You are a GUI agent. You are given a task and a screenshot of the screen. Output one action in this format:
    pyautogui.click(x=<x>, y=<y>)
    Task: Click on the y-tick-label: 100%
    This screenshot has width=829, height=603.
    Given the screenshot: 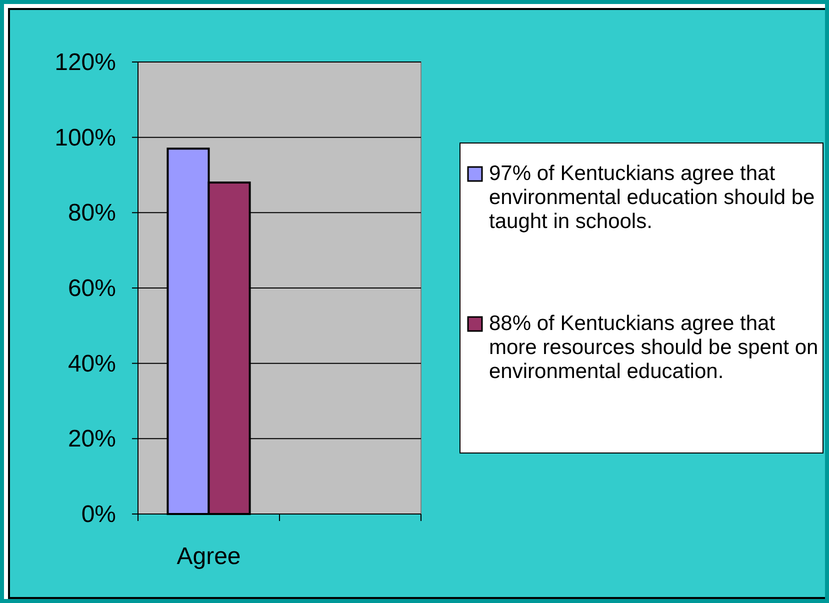 What is the action you would take?
    pyautogui.click(x=85, y=138)
    